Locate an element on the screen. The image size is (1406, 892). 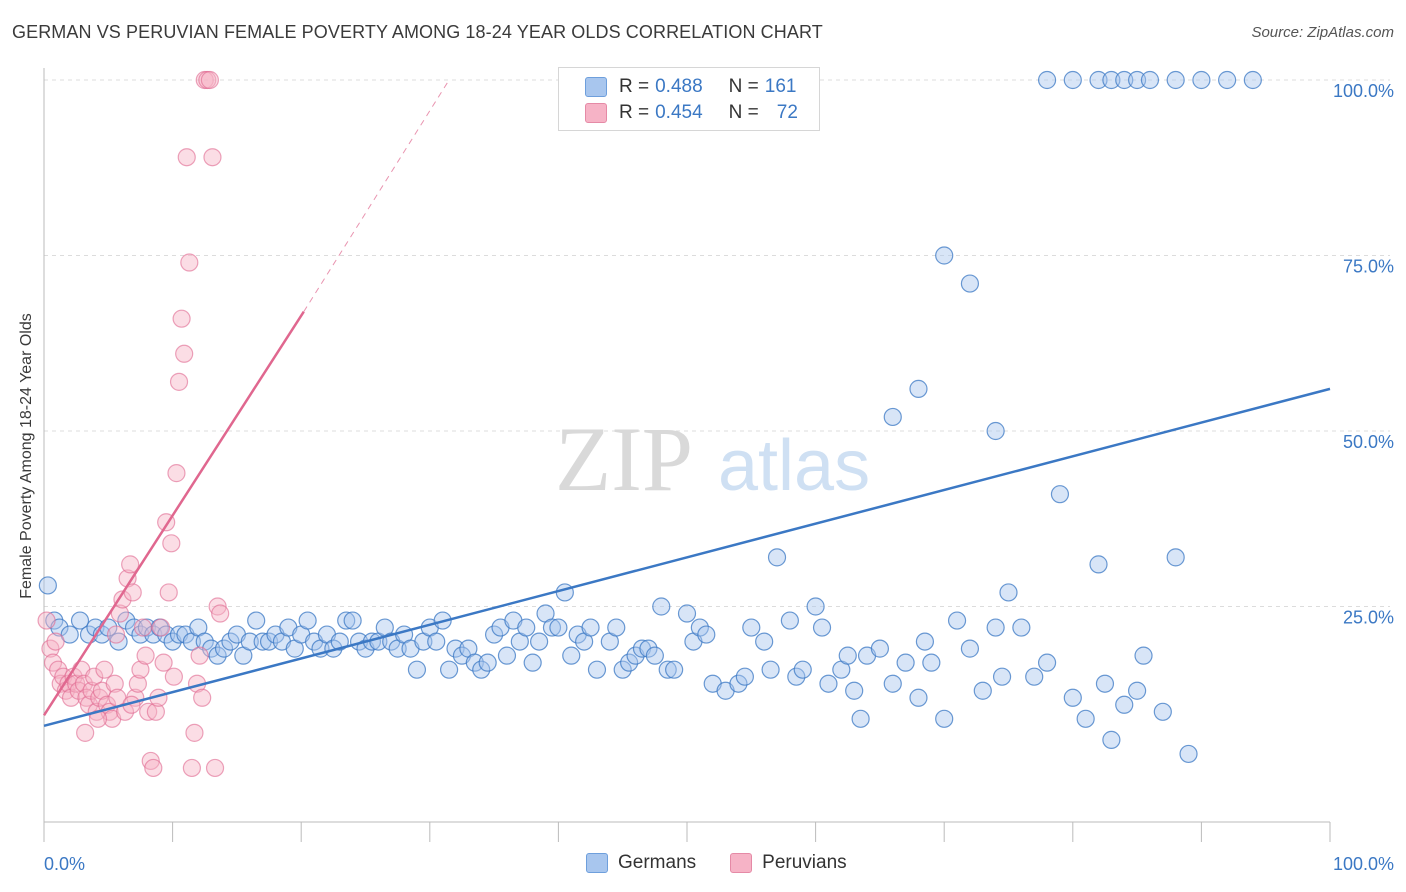
x-tick-labels: 0.0% 100.0% is located at coordinates (719, 864).